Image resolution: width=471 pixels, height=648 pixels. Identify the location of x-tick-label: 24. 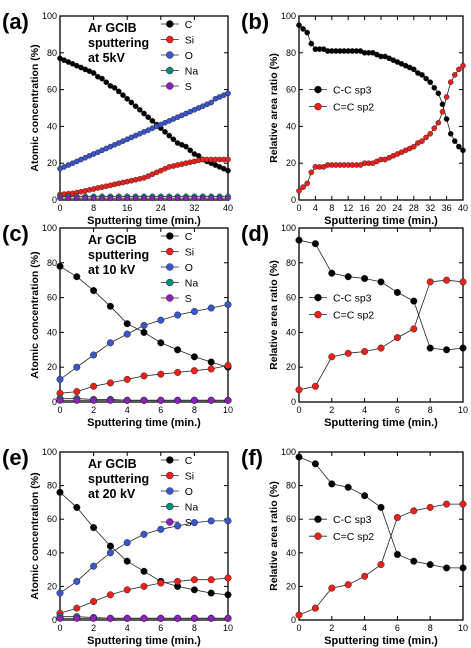
(161, 208).